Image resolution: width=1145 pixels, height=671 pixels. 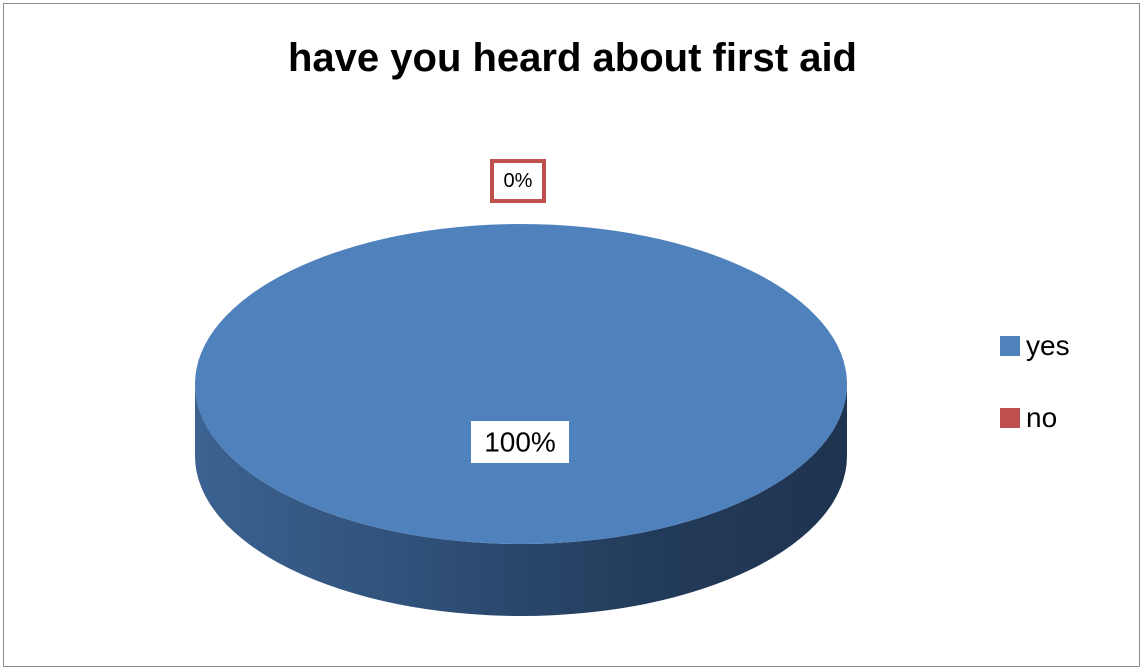 I want to click on data-label-text-no: 0%, so click(x=518, y=181).